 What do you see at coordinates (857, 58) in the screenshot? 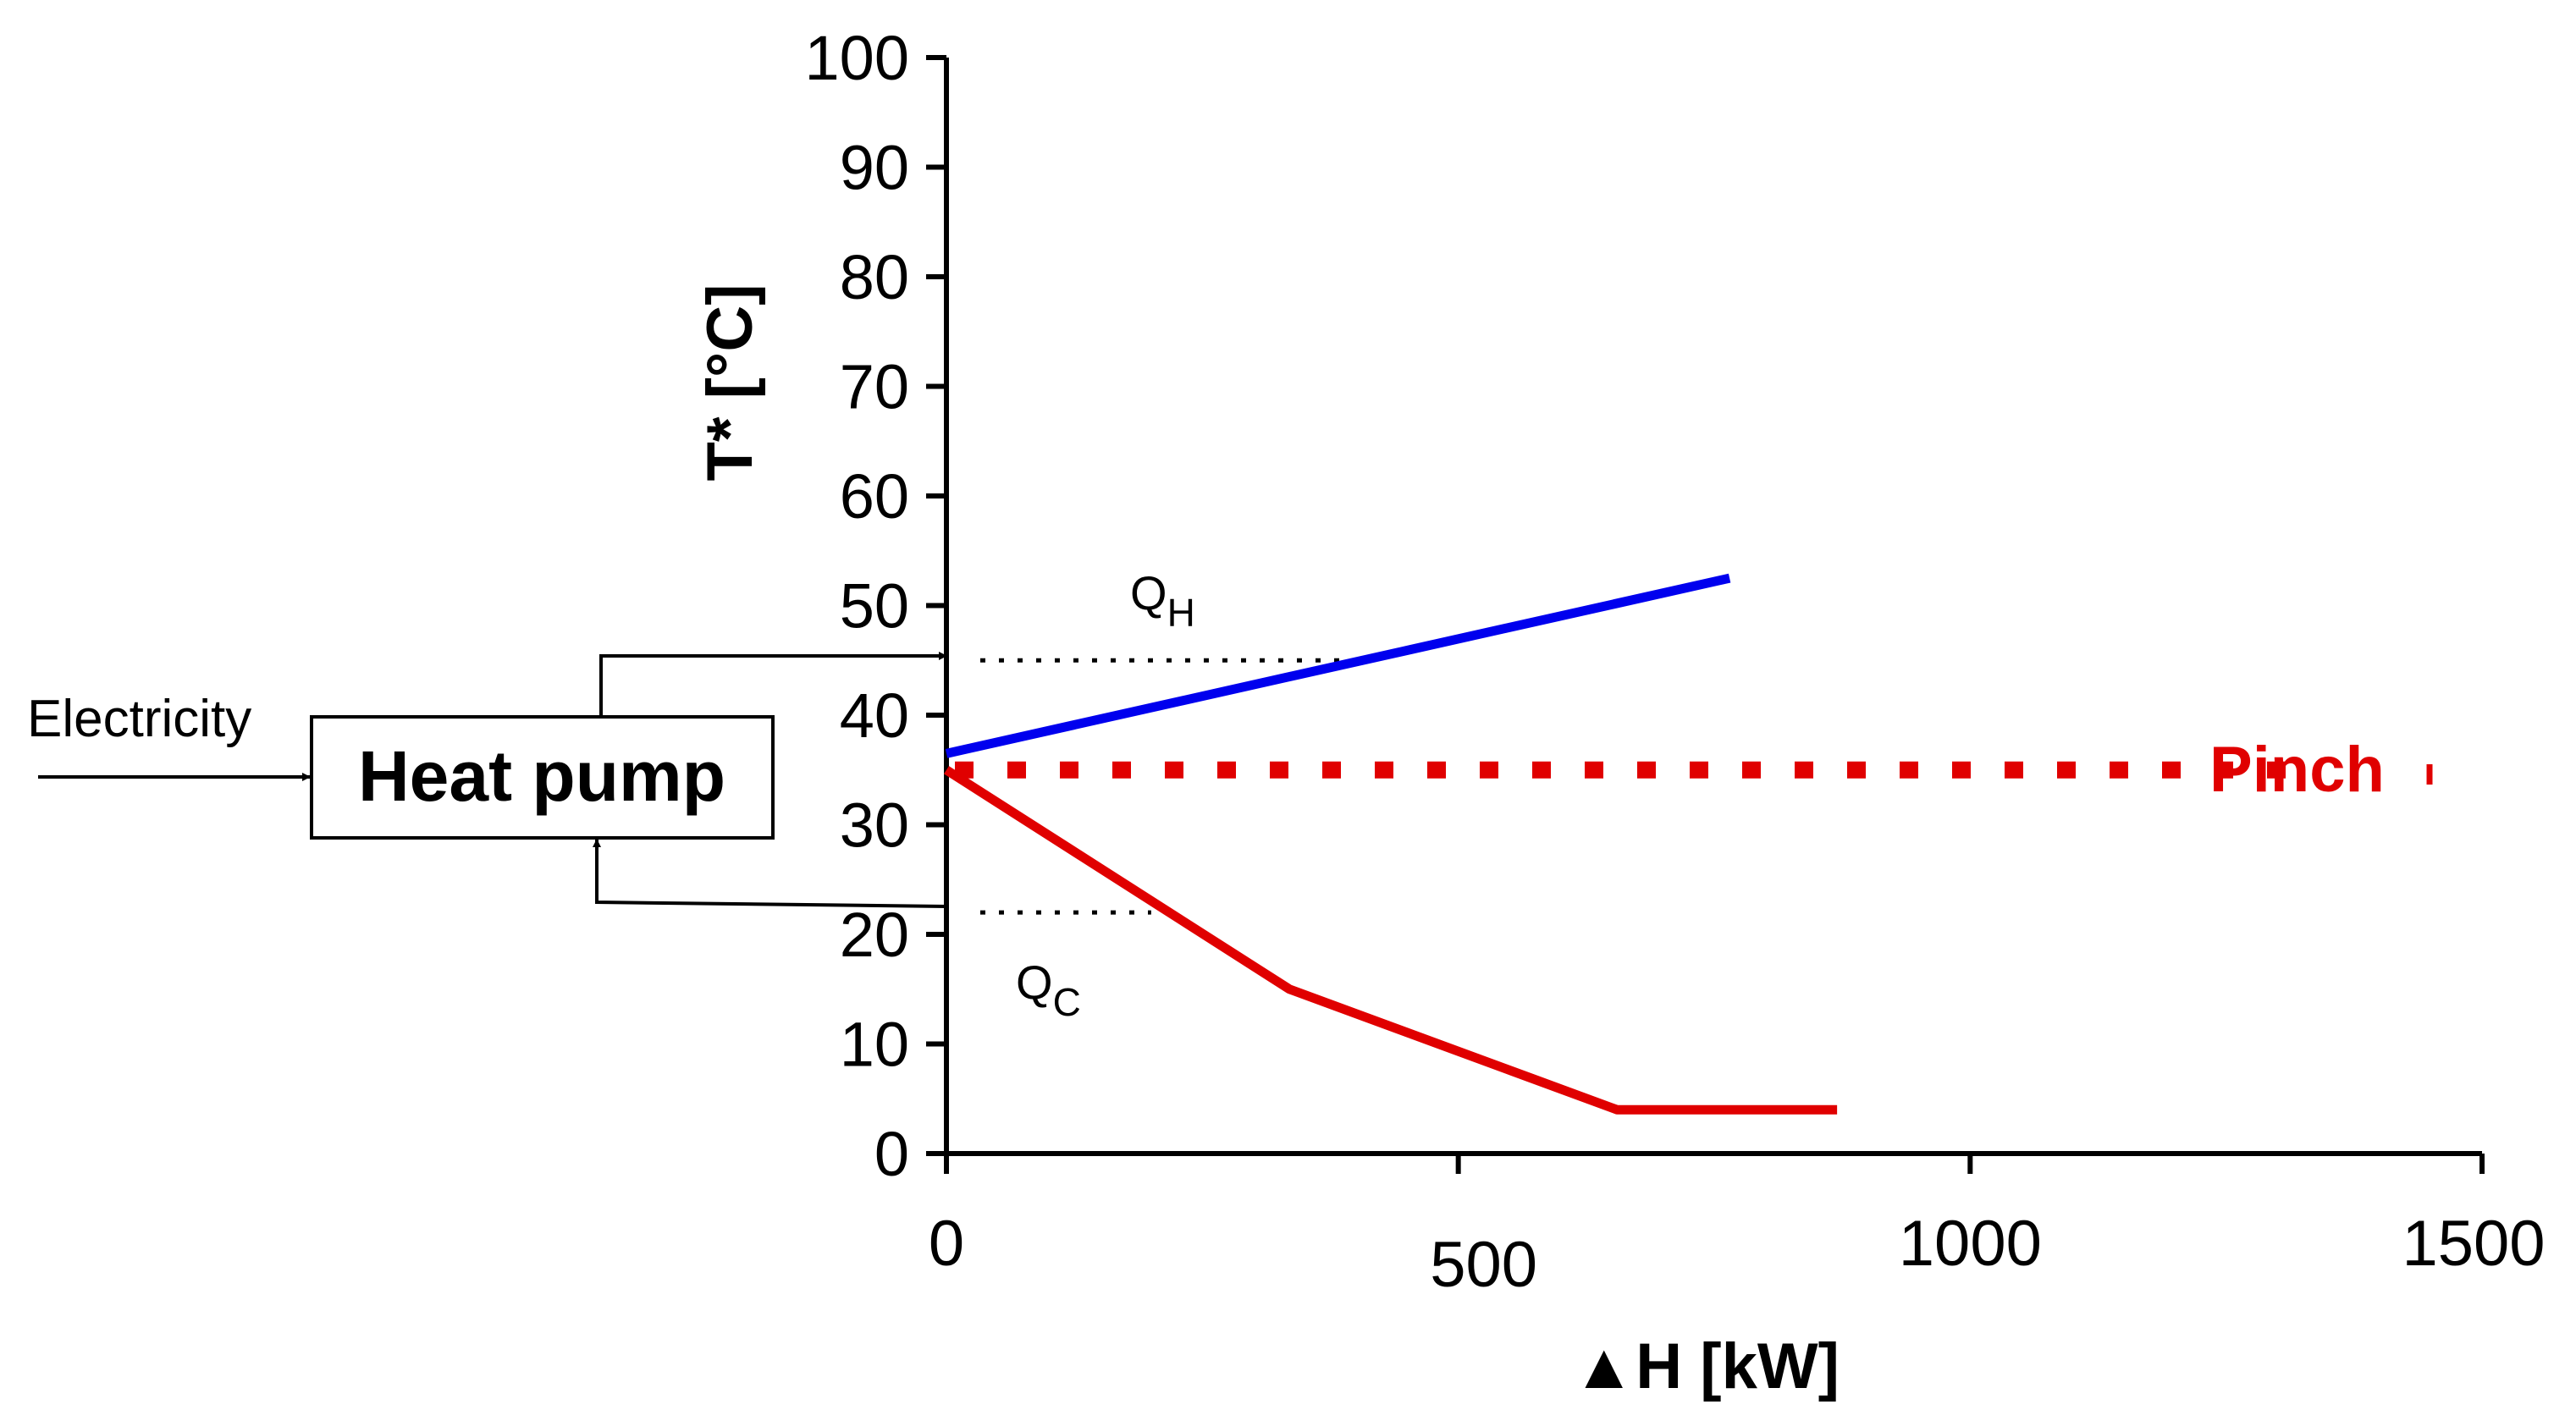
I see `y-tick-label: 100` at bounding box center [857, 58].